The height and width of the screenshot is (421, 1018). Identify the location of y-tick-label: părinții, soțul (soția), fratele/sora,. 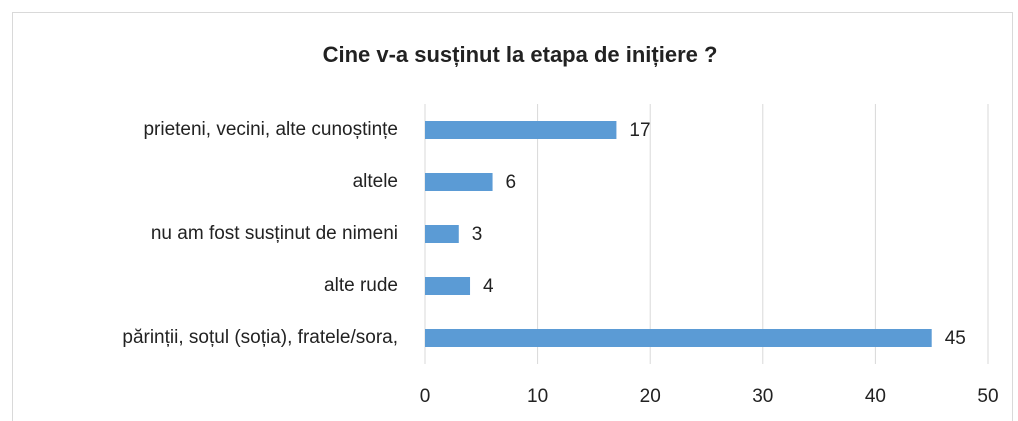
(260, 337).